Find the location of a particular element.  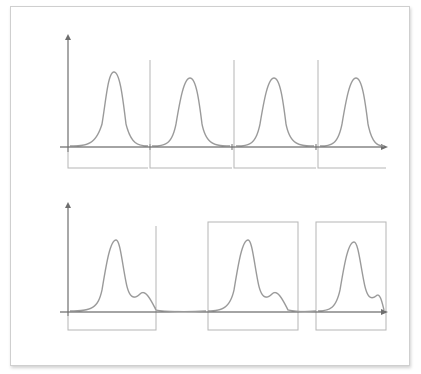

top-x-ticks is located at coordinates (233, 147).